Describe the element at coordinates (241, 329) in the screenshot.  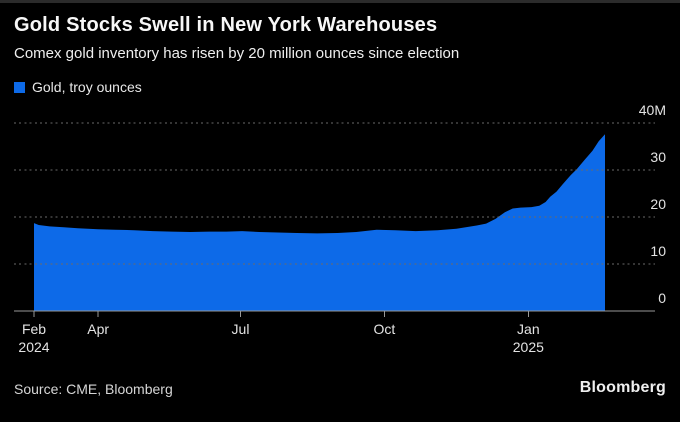
I see `x-axis-label: Jul` at that location.